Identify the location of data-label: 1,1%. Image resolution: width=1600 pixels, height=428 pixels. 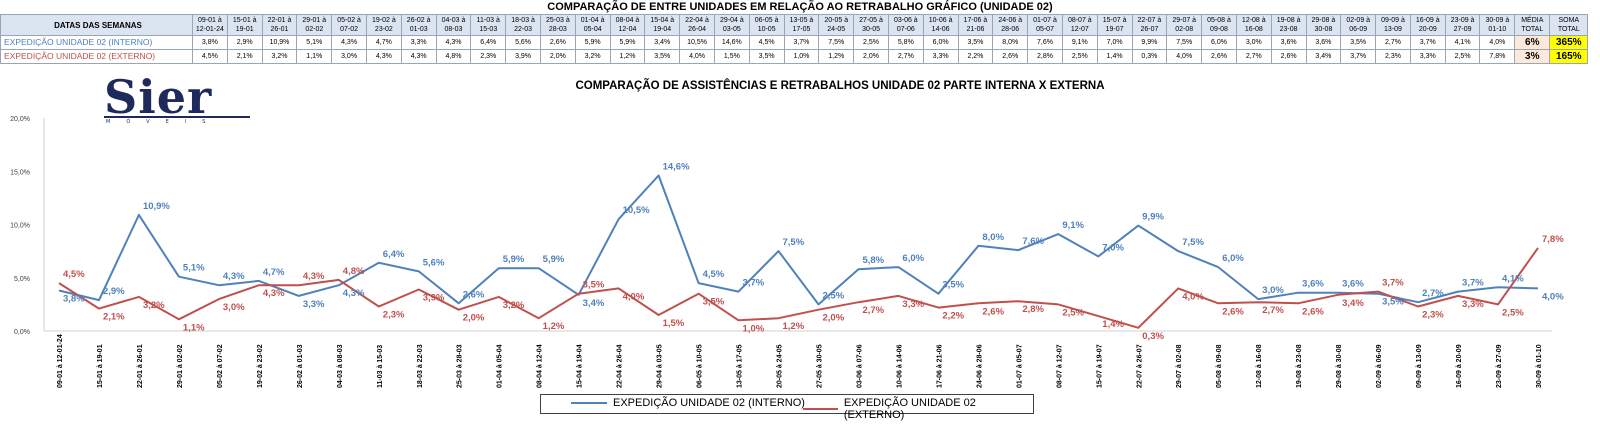
(194, 327).